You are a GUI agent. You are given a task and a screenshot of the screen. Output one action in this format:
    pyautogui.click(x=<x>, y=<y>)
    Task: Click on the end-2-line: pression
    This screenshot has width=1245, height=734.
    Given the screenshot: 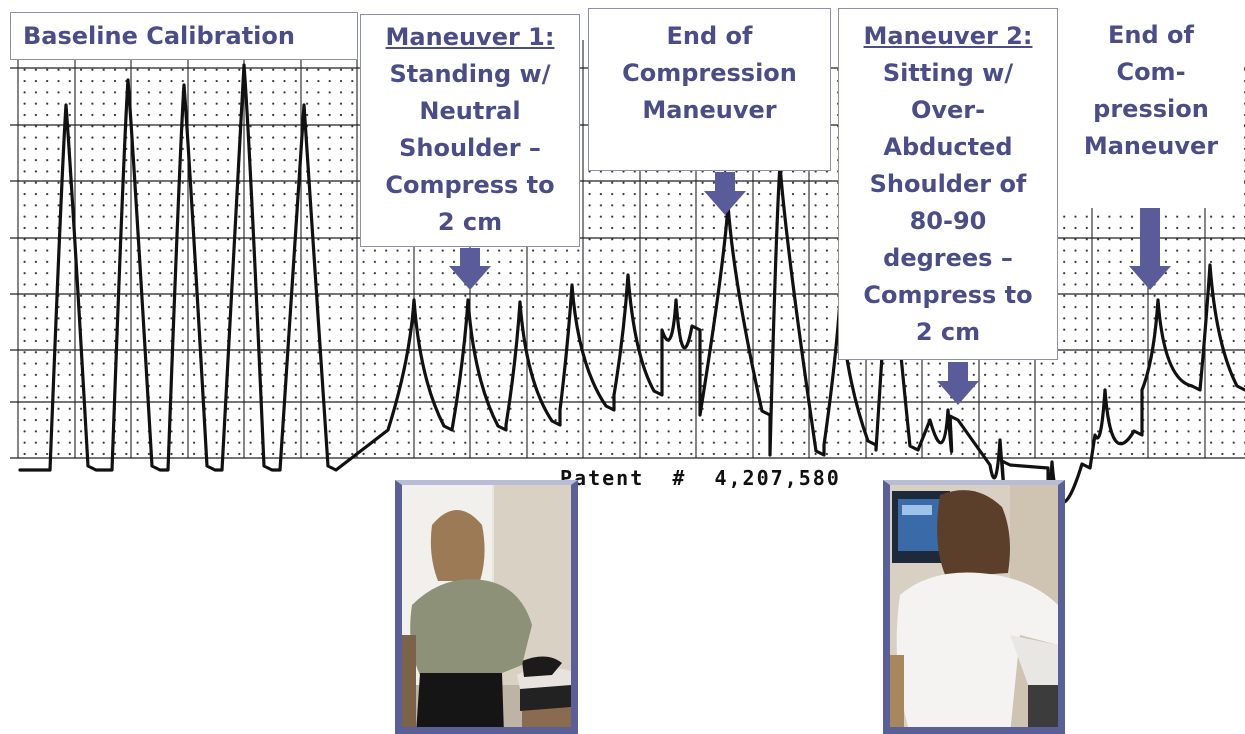 What is the action you would take?
    pyautogui.click(x=1151, y=109)
    